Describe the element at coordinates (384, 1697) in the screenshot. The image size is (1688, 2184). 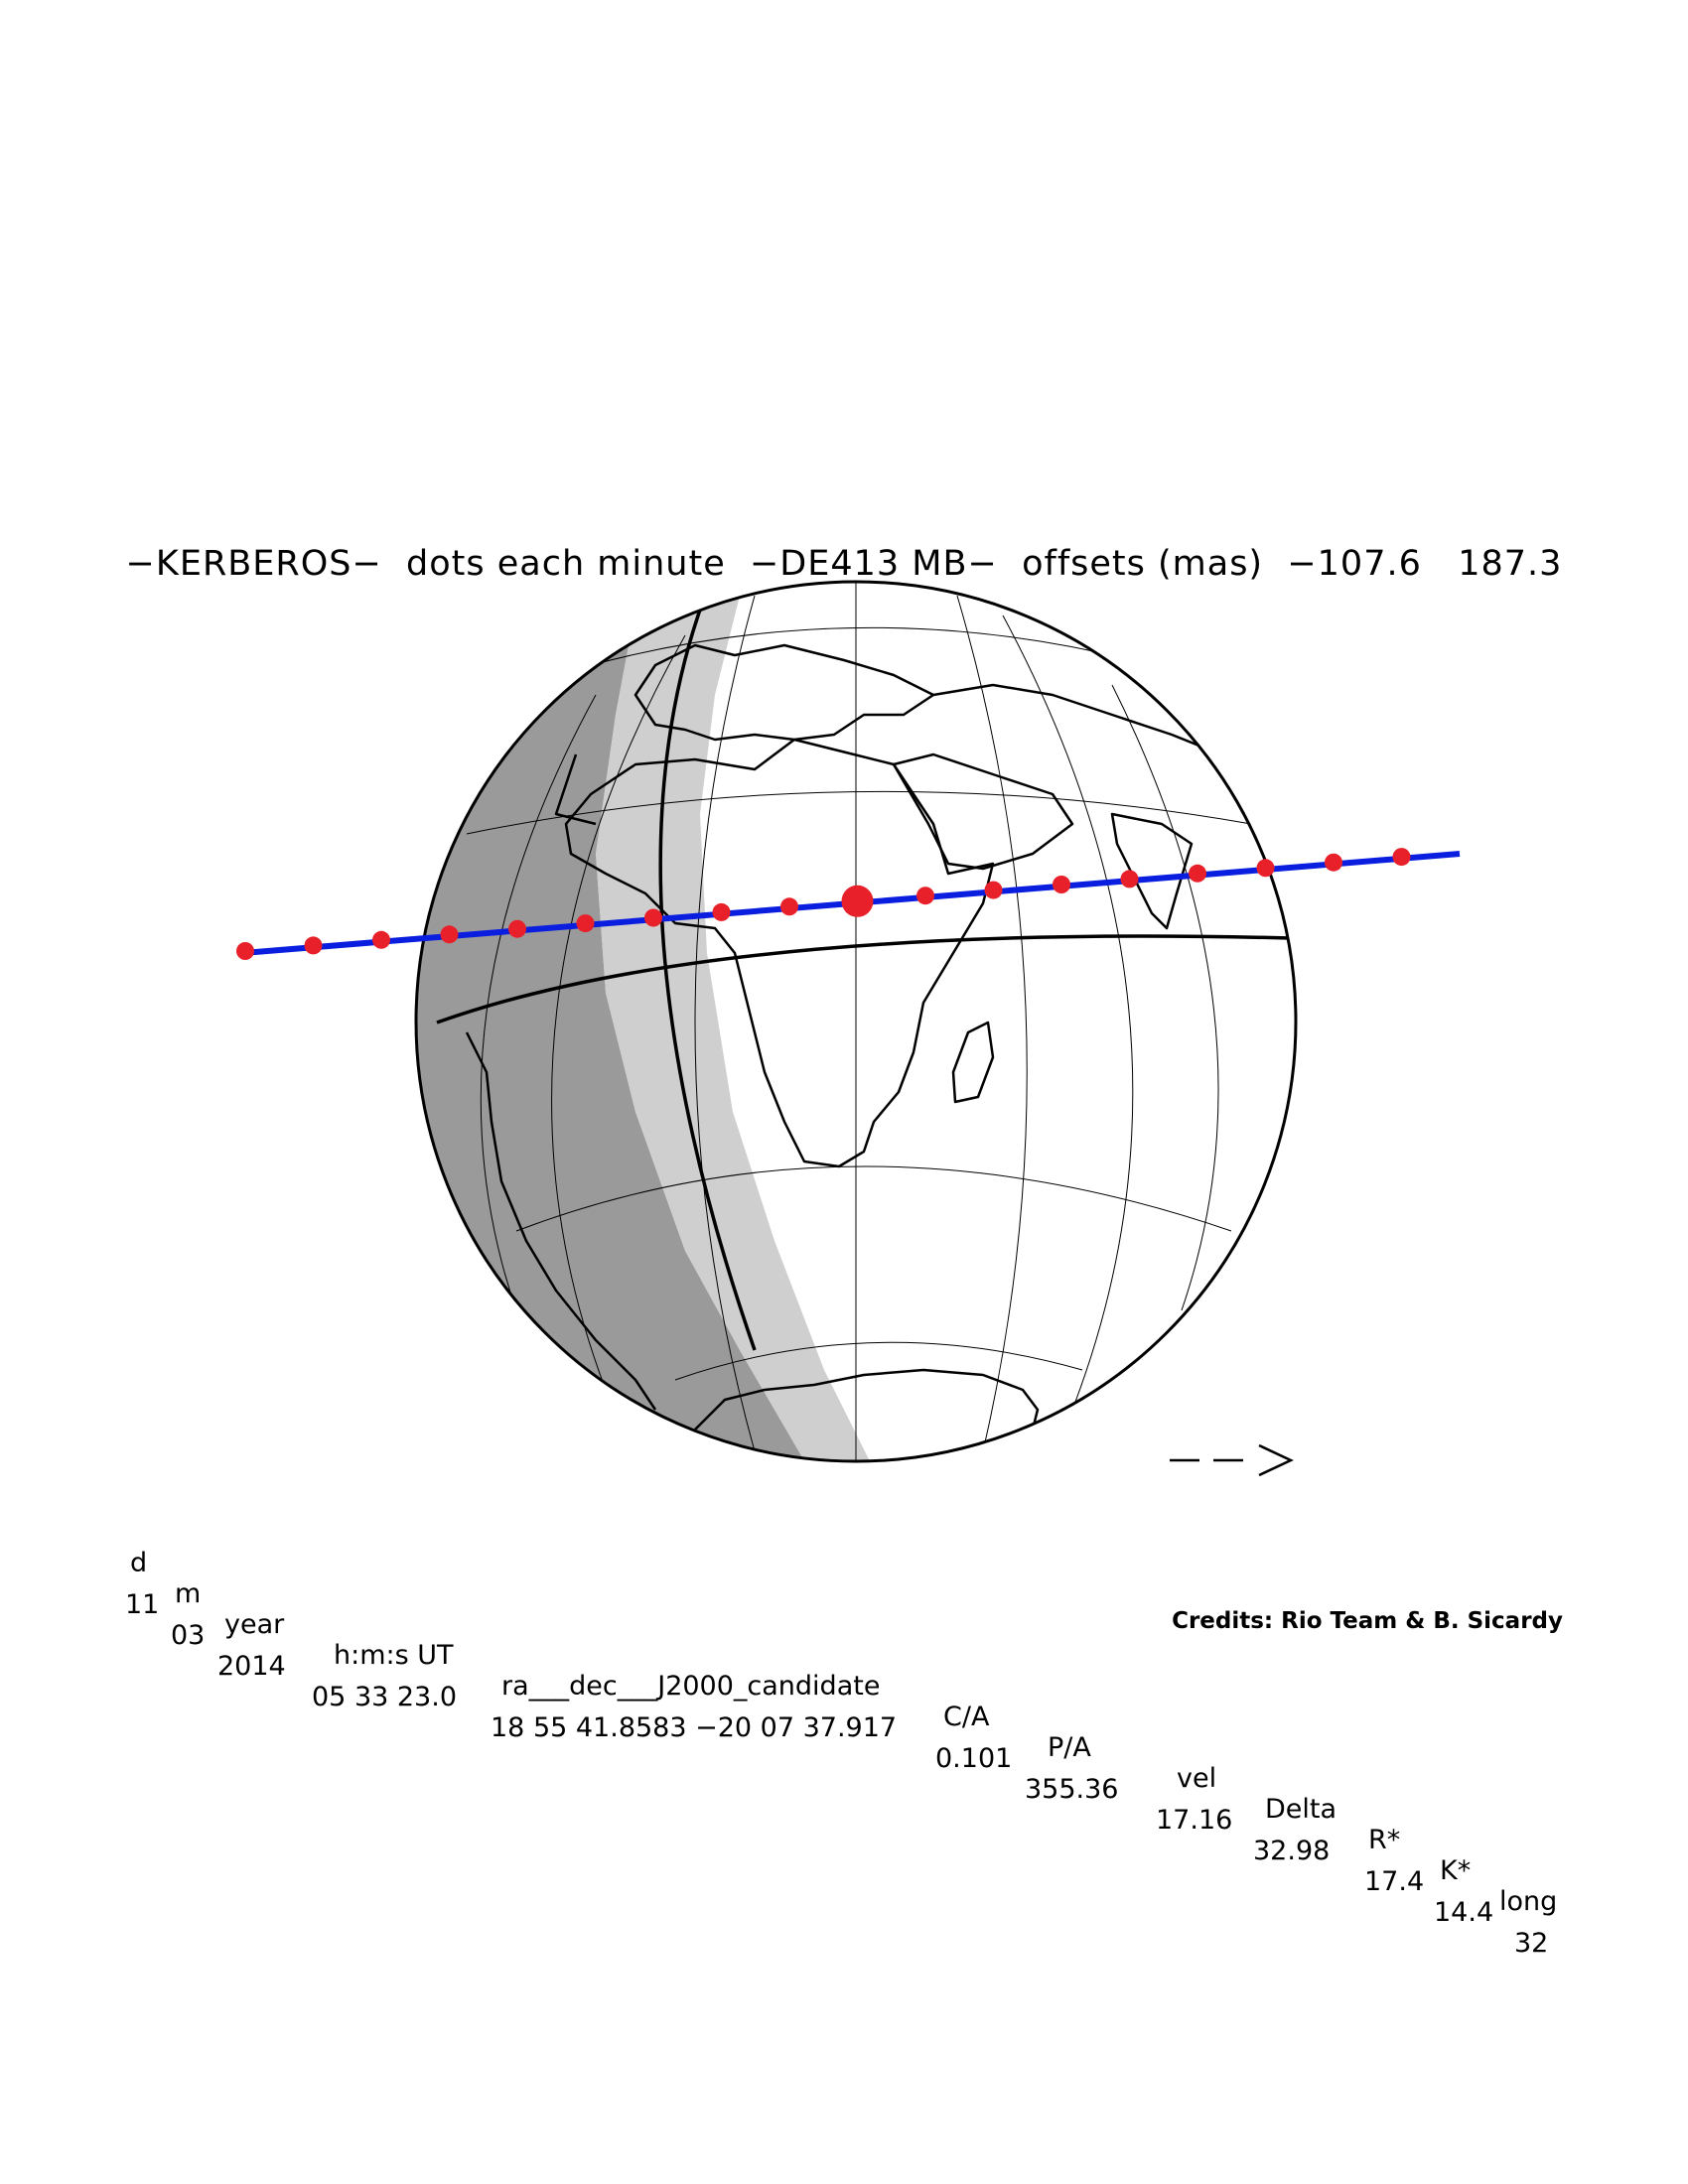
I see `value-time: 05 33 23.0` at that location.